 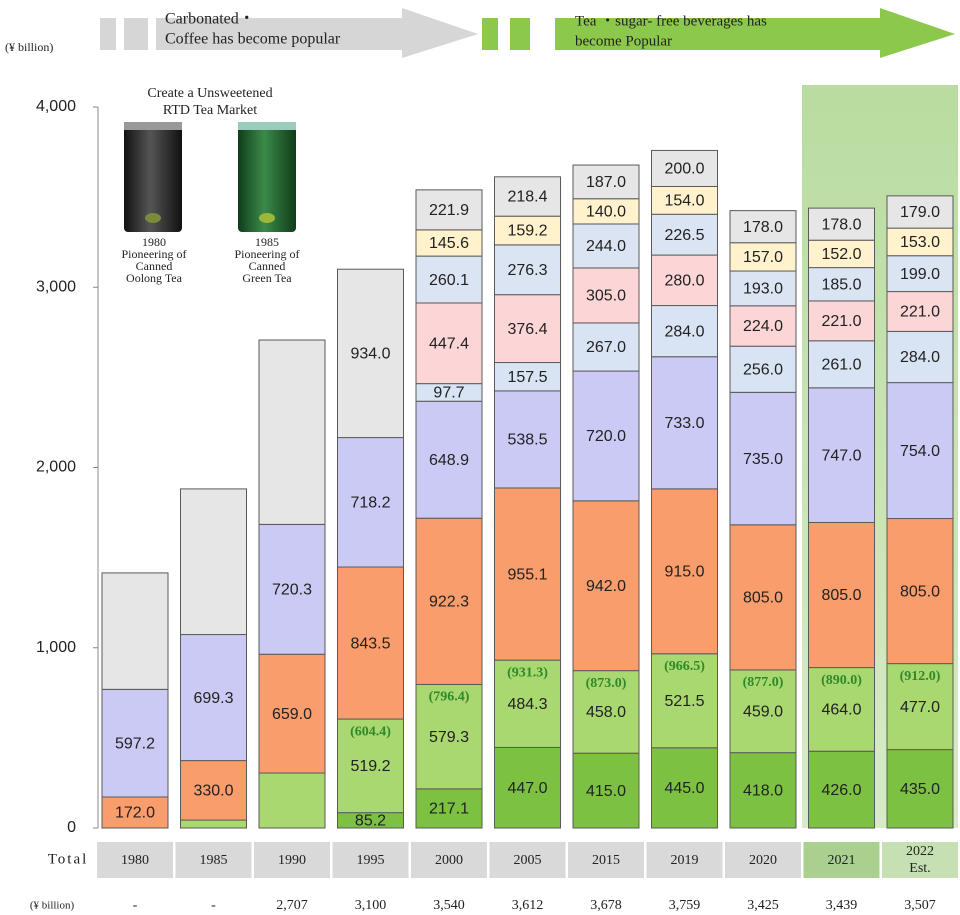 I want to click on value-label: 659.0, so click(x=292, y=714).